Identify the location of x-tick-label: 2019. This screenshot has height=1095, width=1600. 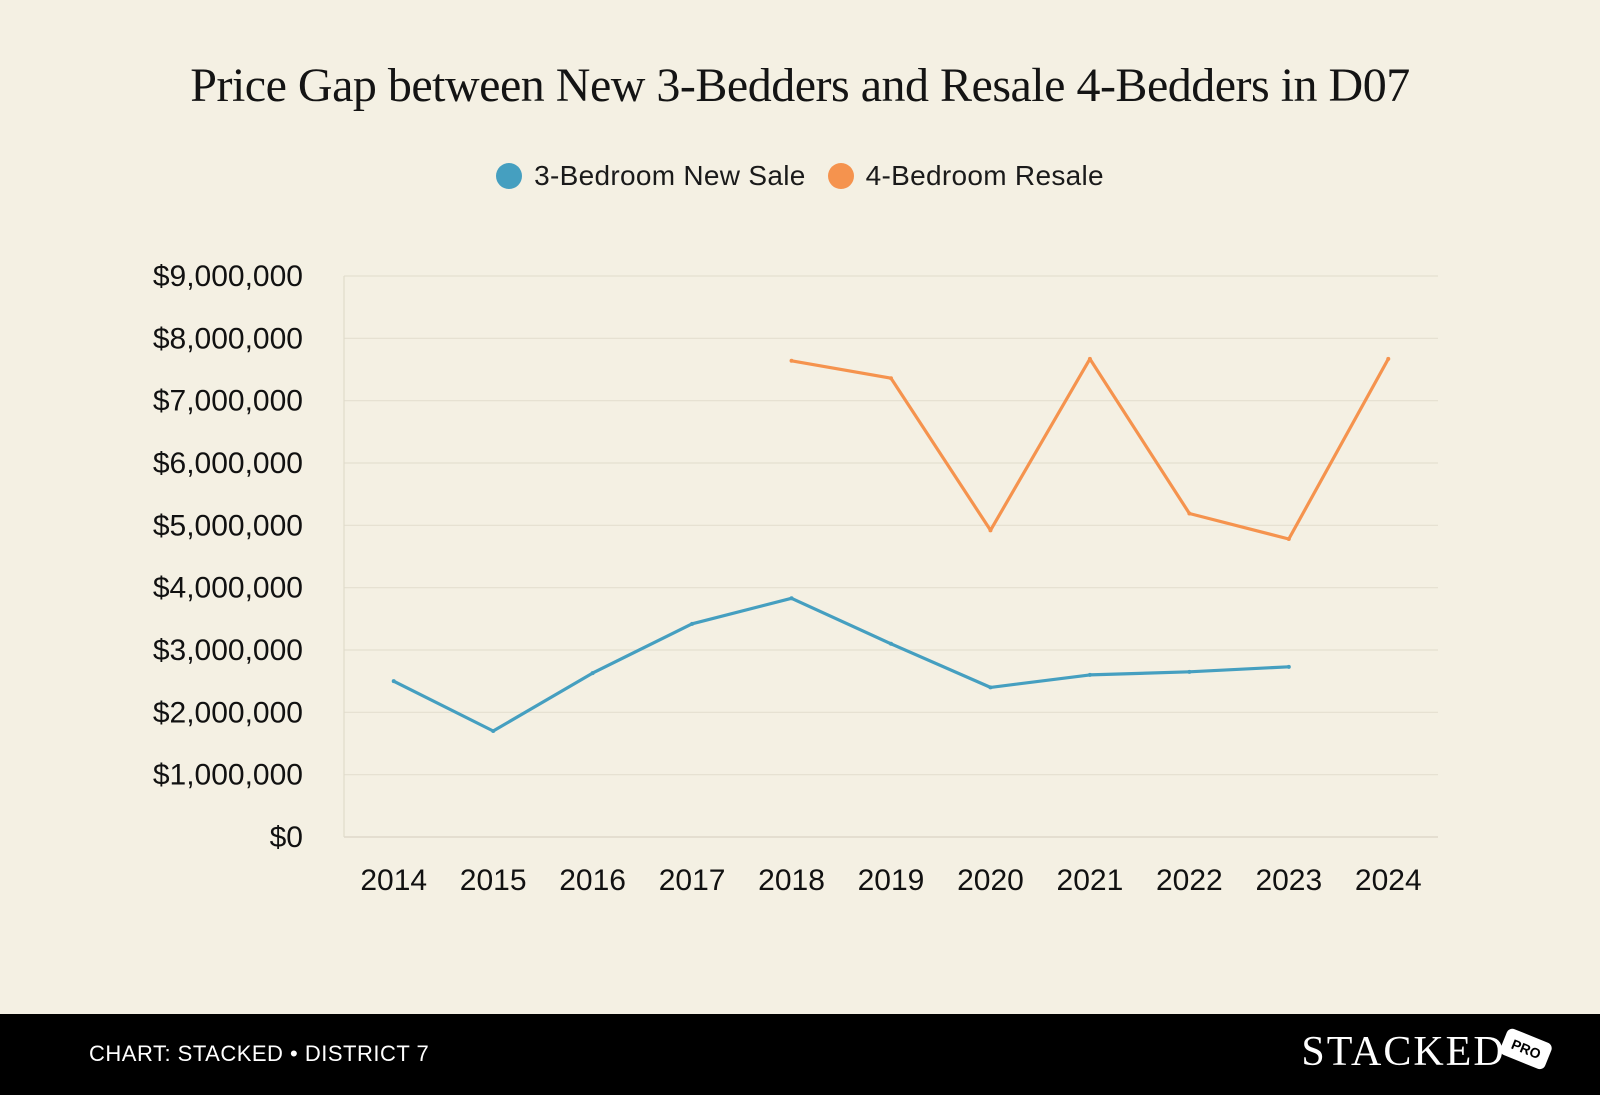
(891, 880).